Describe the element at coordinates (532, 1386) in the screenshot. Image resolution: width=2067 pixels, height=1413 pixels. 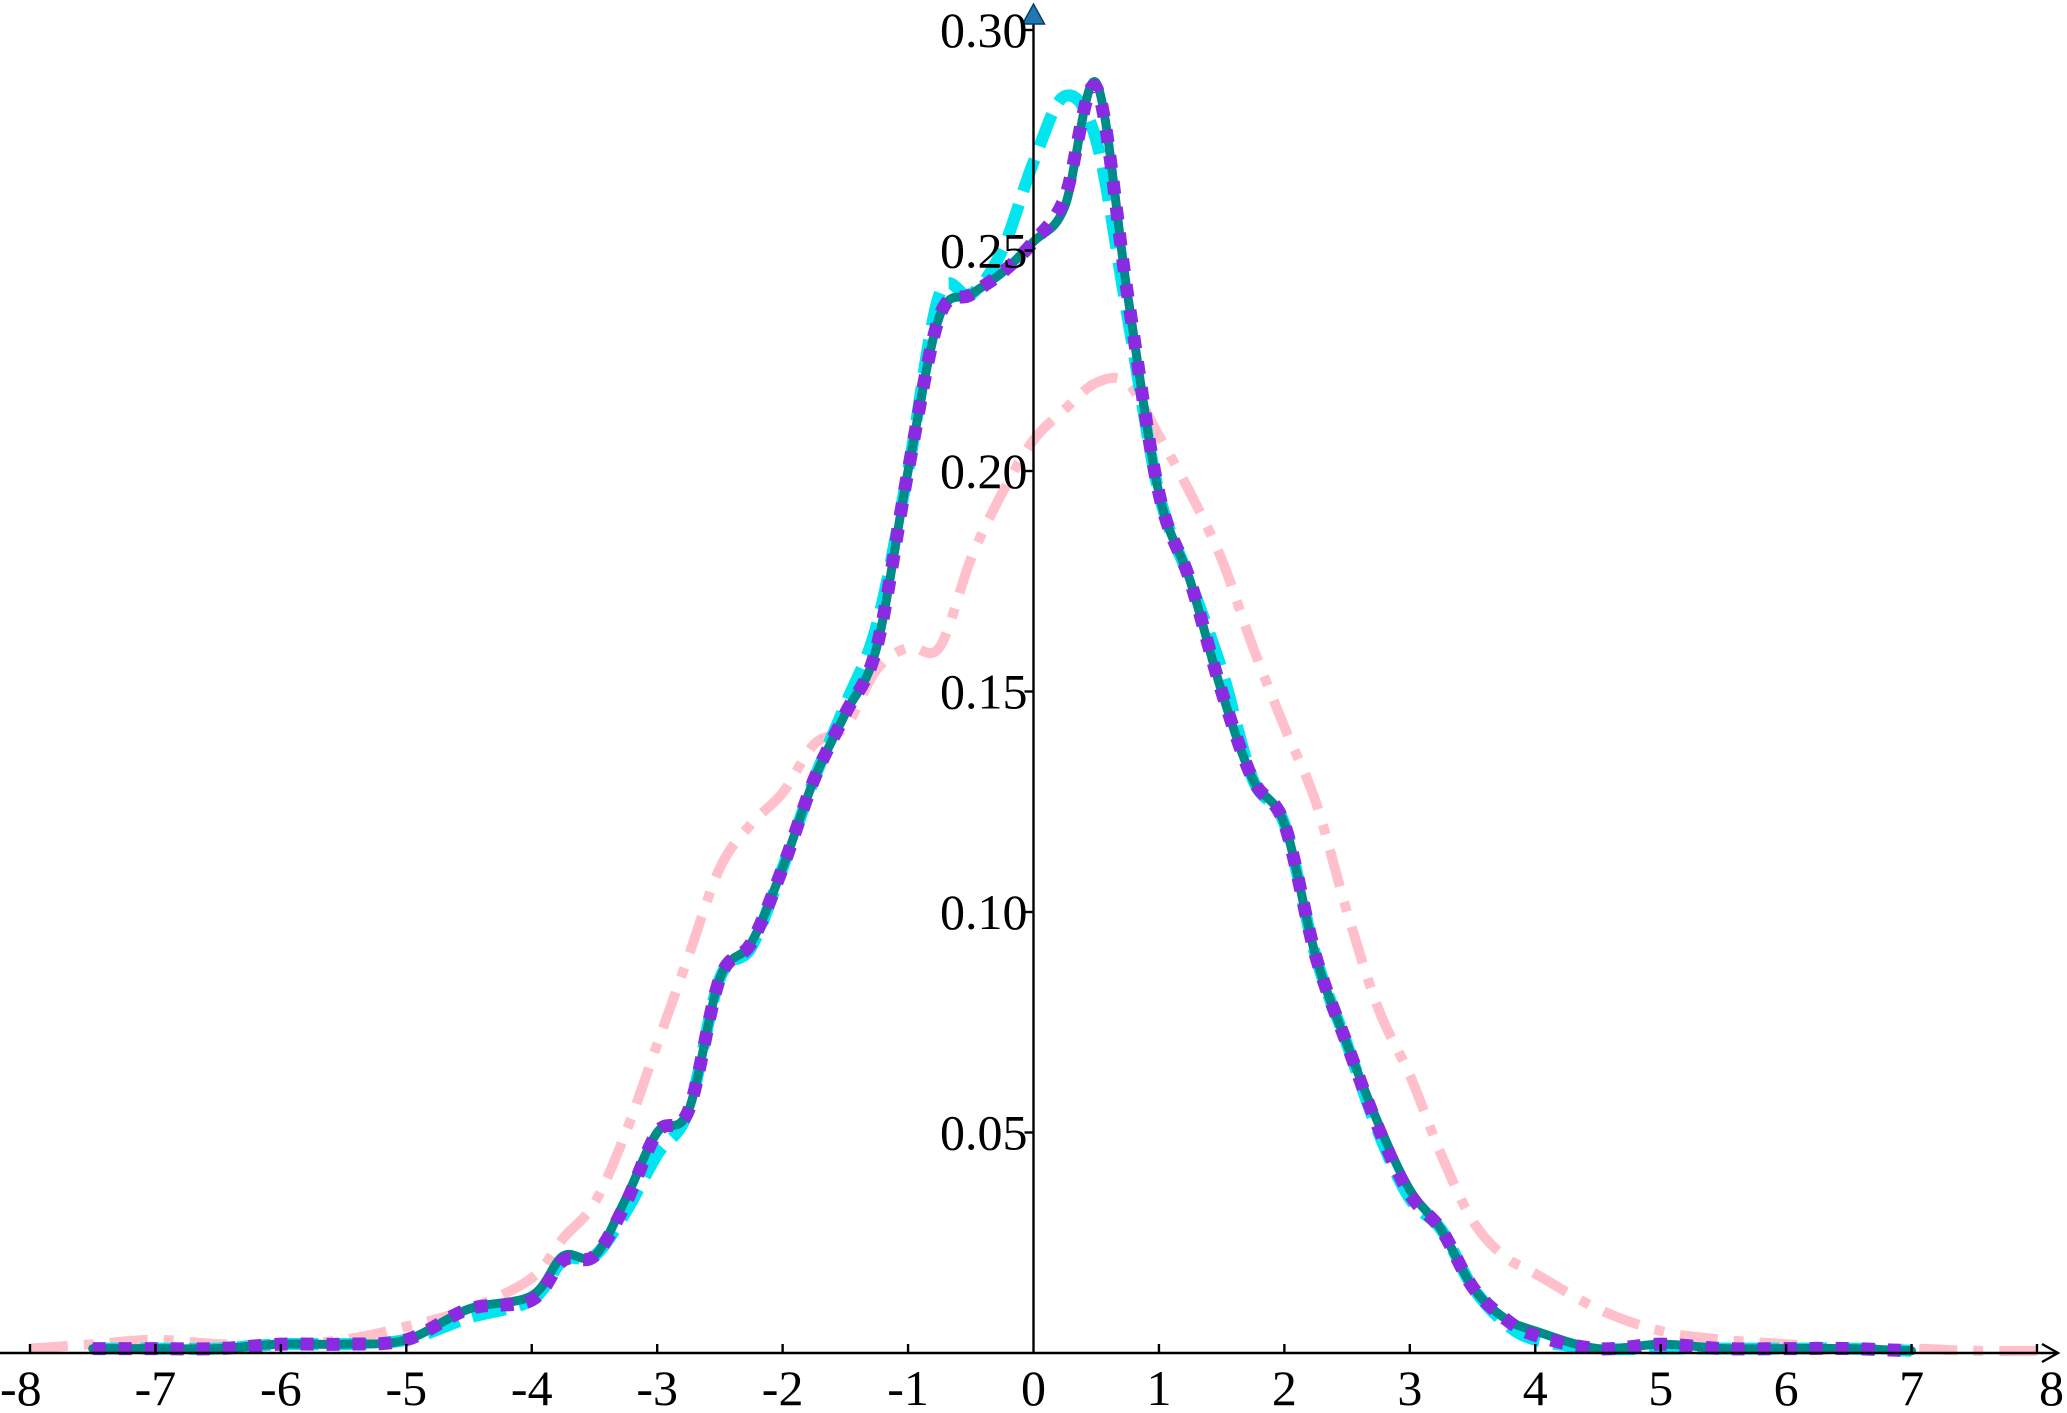
I see `x-tick-label: -4` at that location.